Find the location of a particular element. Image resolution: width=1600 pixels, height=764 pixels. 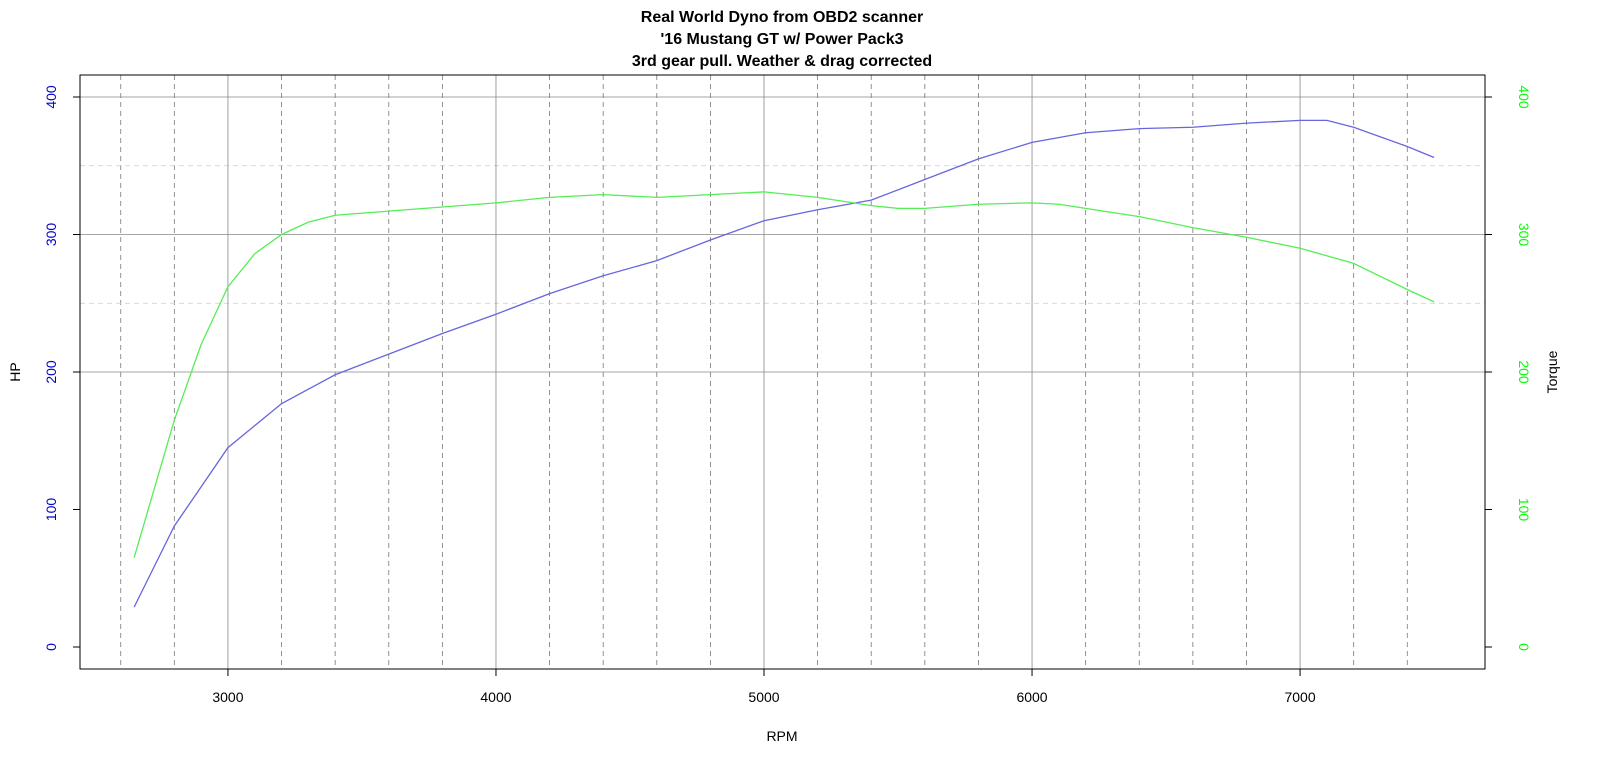

x-tick-label: 3000 is located at coordinates (227, 697).